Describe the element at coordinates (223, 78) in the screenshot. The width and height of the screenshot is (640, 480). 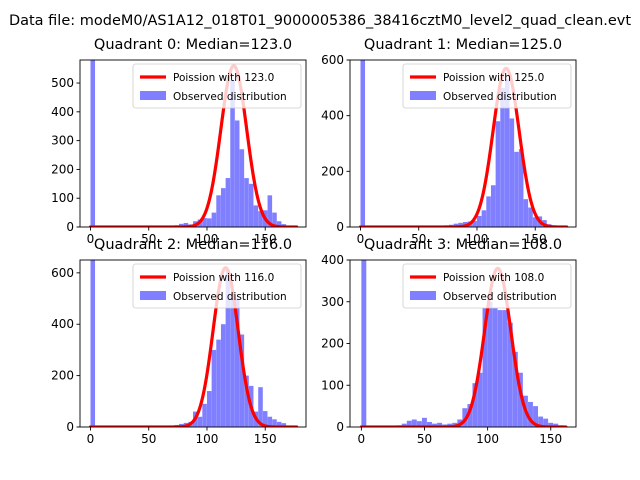
I see `legend-line-label: Poission with 123.0` at that location.